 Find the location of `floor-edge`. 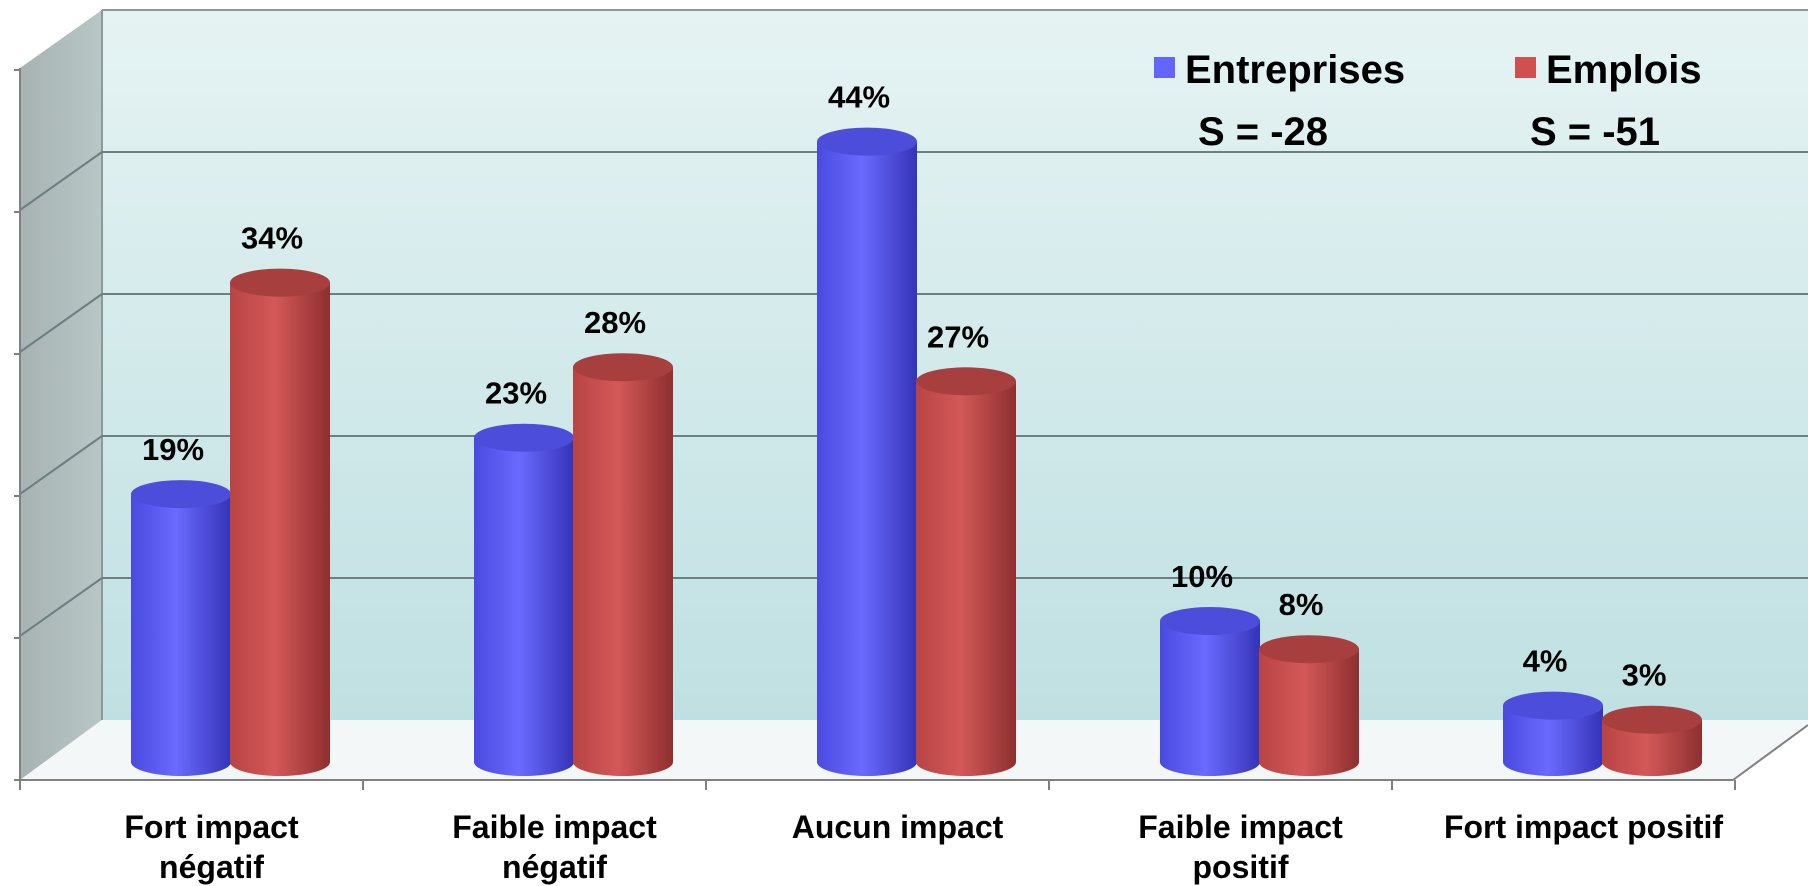

floor-edge is located at coordinates (1770, 752).